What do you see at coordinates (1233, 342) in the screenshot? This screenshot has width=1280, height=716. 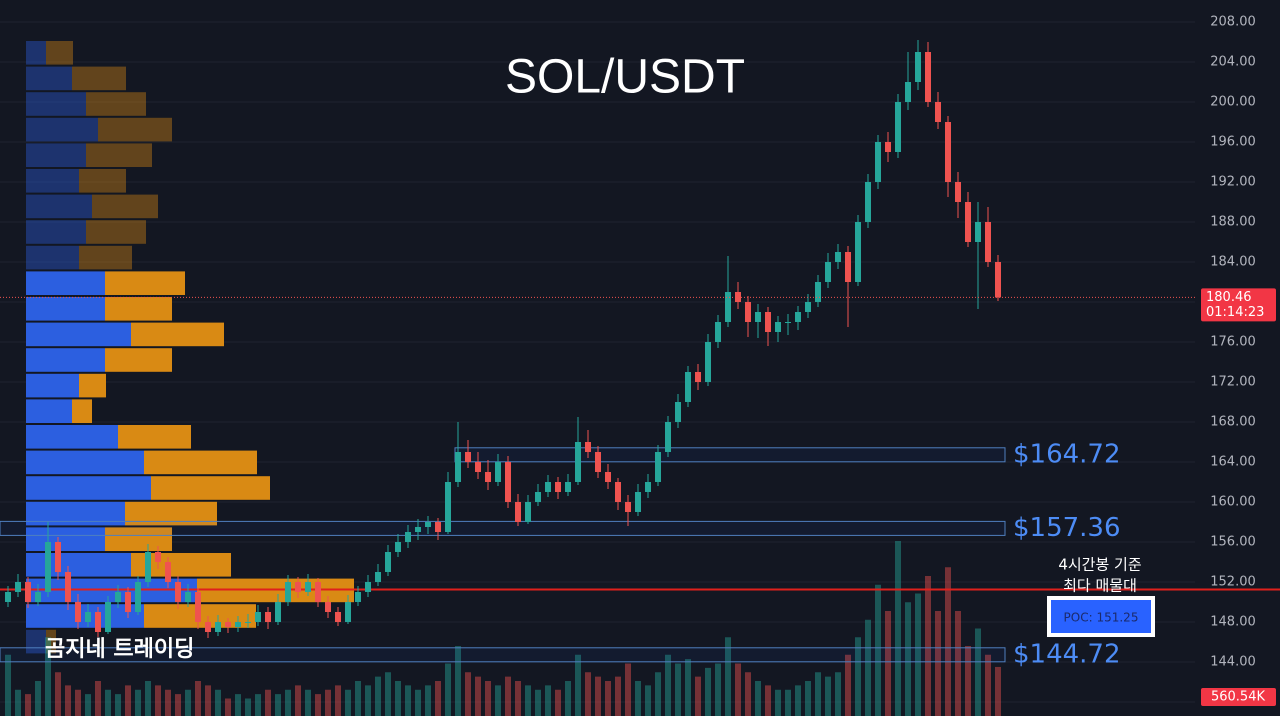 I see `y-tick-label: 176.00` at bounding box center [1233, 342].